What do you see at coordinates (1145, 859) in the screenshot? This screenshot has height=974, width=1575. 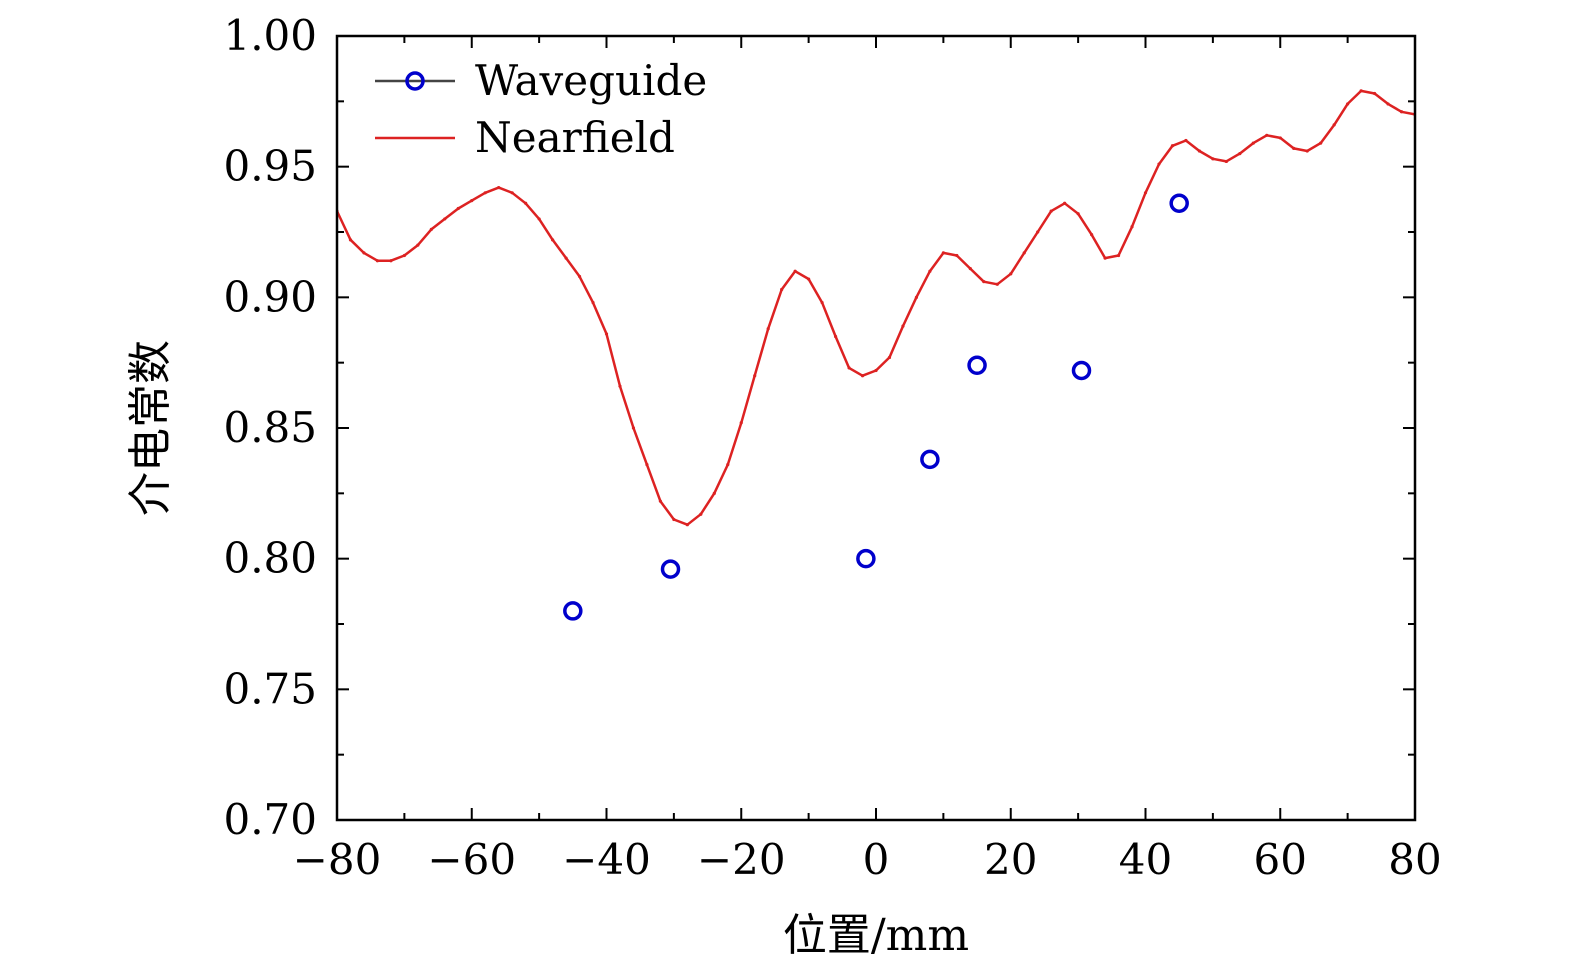 I see `x-tick-label: 40` at bounding box center [1145, 859].